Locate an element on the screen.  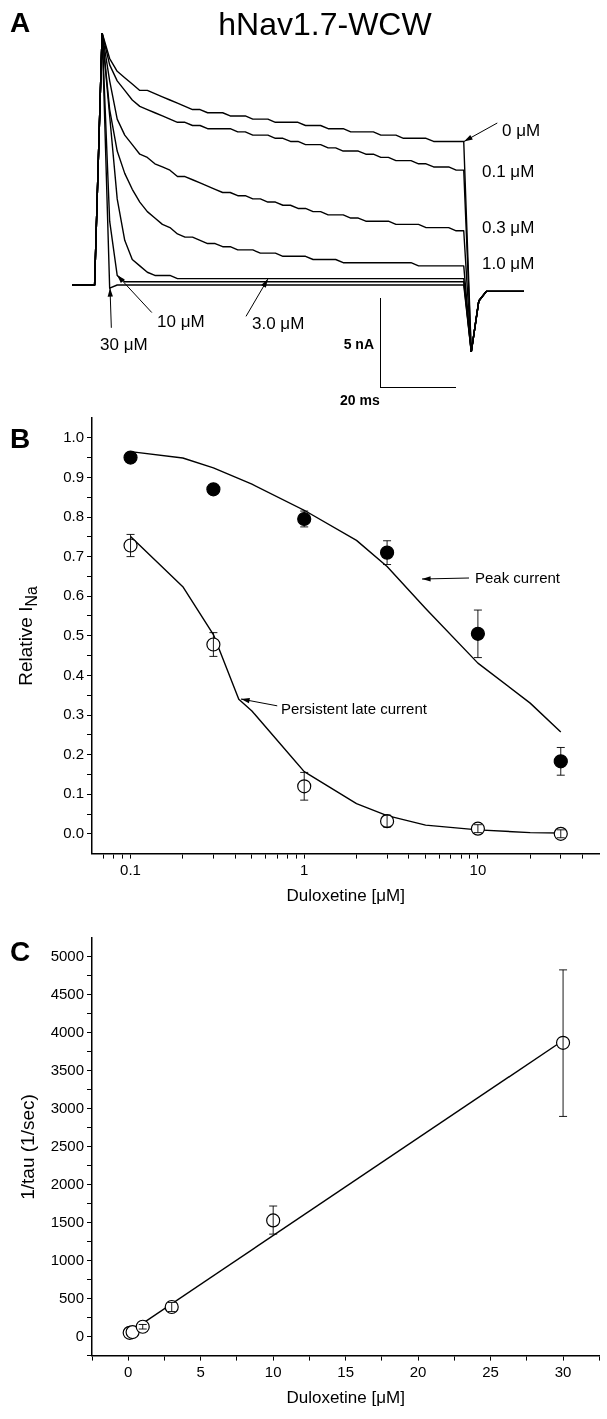
x-tick-label: 15 is located at coordinates (345, 1371).